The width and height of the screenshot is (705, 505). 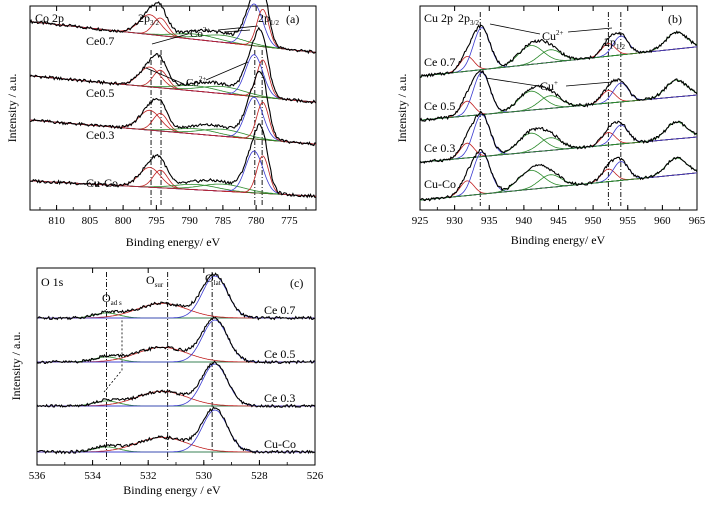 I want to click on panel-0-tick-label-1: 805, so click(x=90, y=221).